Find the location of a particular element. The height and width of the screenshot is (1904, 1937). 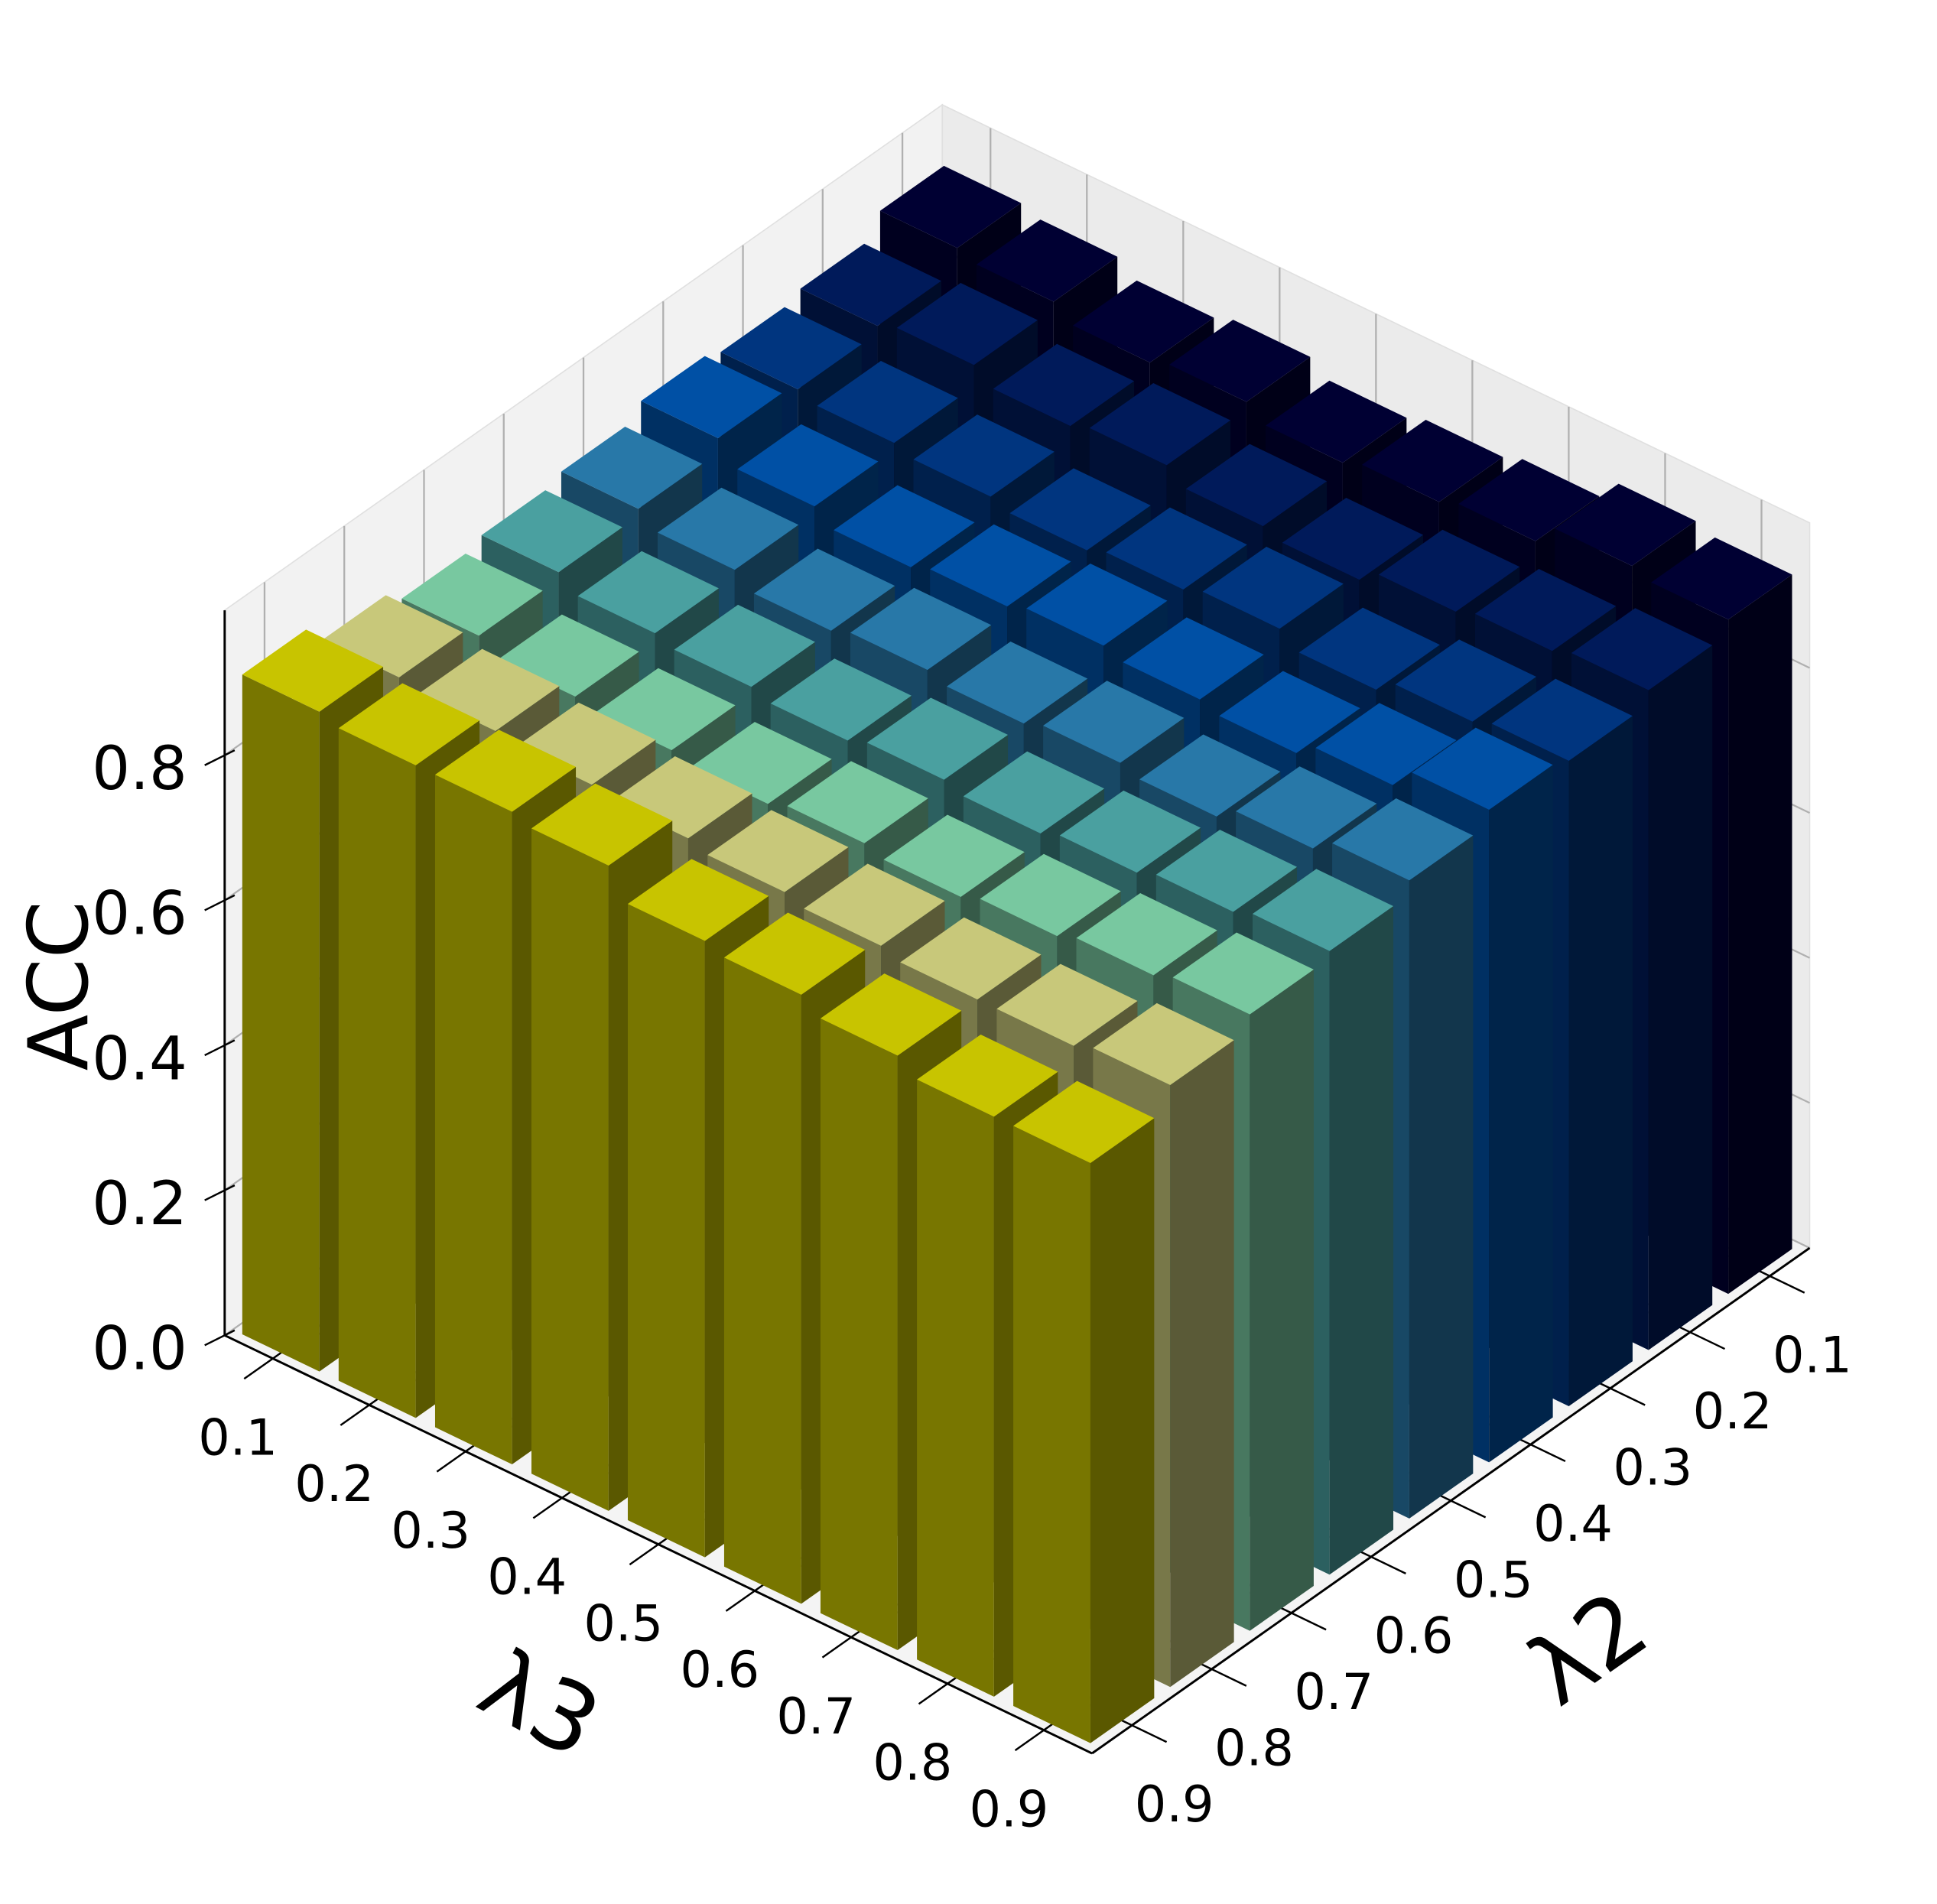

z-tick-label: 0.8 is located at coordinates (139, 769).